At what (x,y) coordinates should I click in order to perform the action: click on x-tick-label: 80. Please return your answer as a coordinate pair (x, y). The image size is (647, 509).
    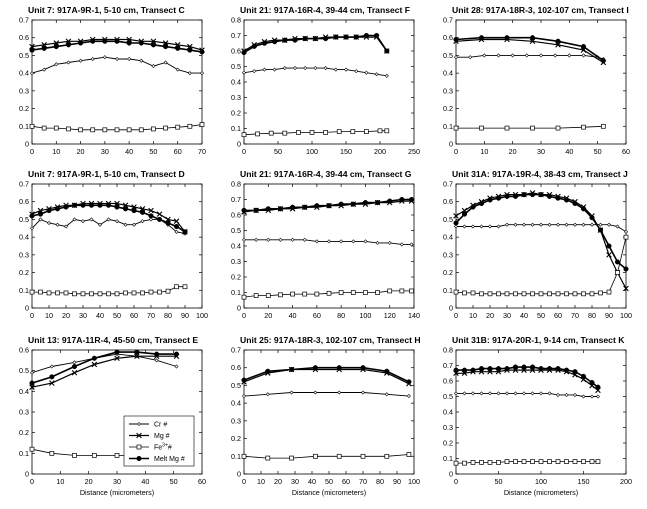
    Looking at the image, I should click on (592, 315).